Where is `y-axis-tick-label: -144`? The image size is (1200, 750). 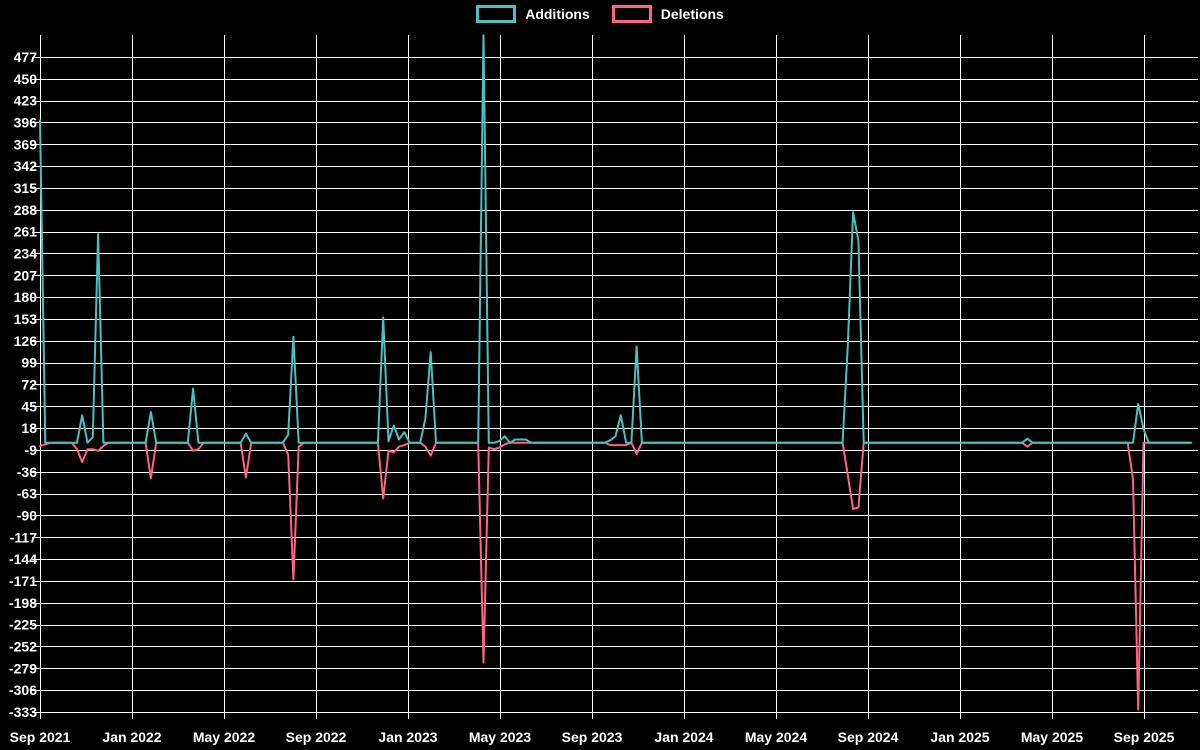
y-axis-tick-label: -144 is located at coordinates (23, 559).